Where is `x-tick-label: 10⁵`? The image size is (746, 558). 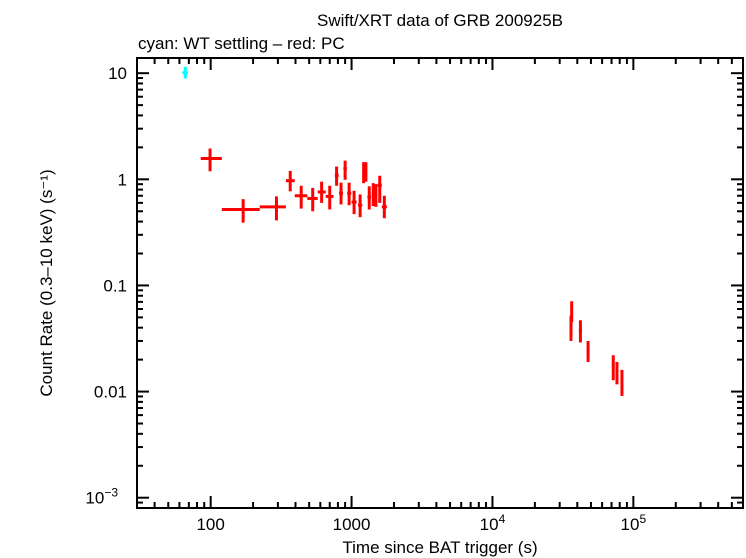
x-tick-label: 10⁵ is located at coordinates (634, 523).